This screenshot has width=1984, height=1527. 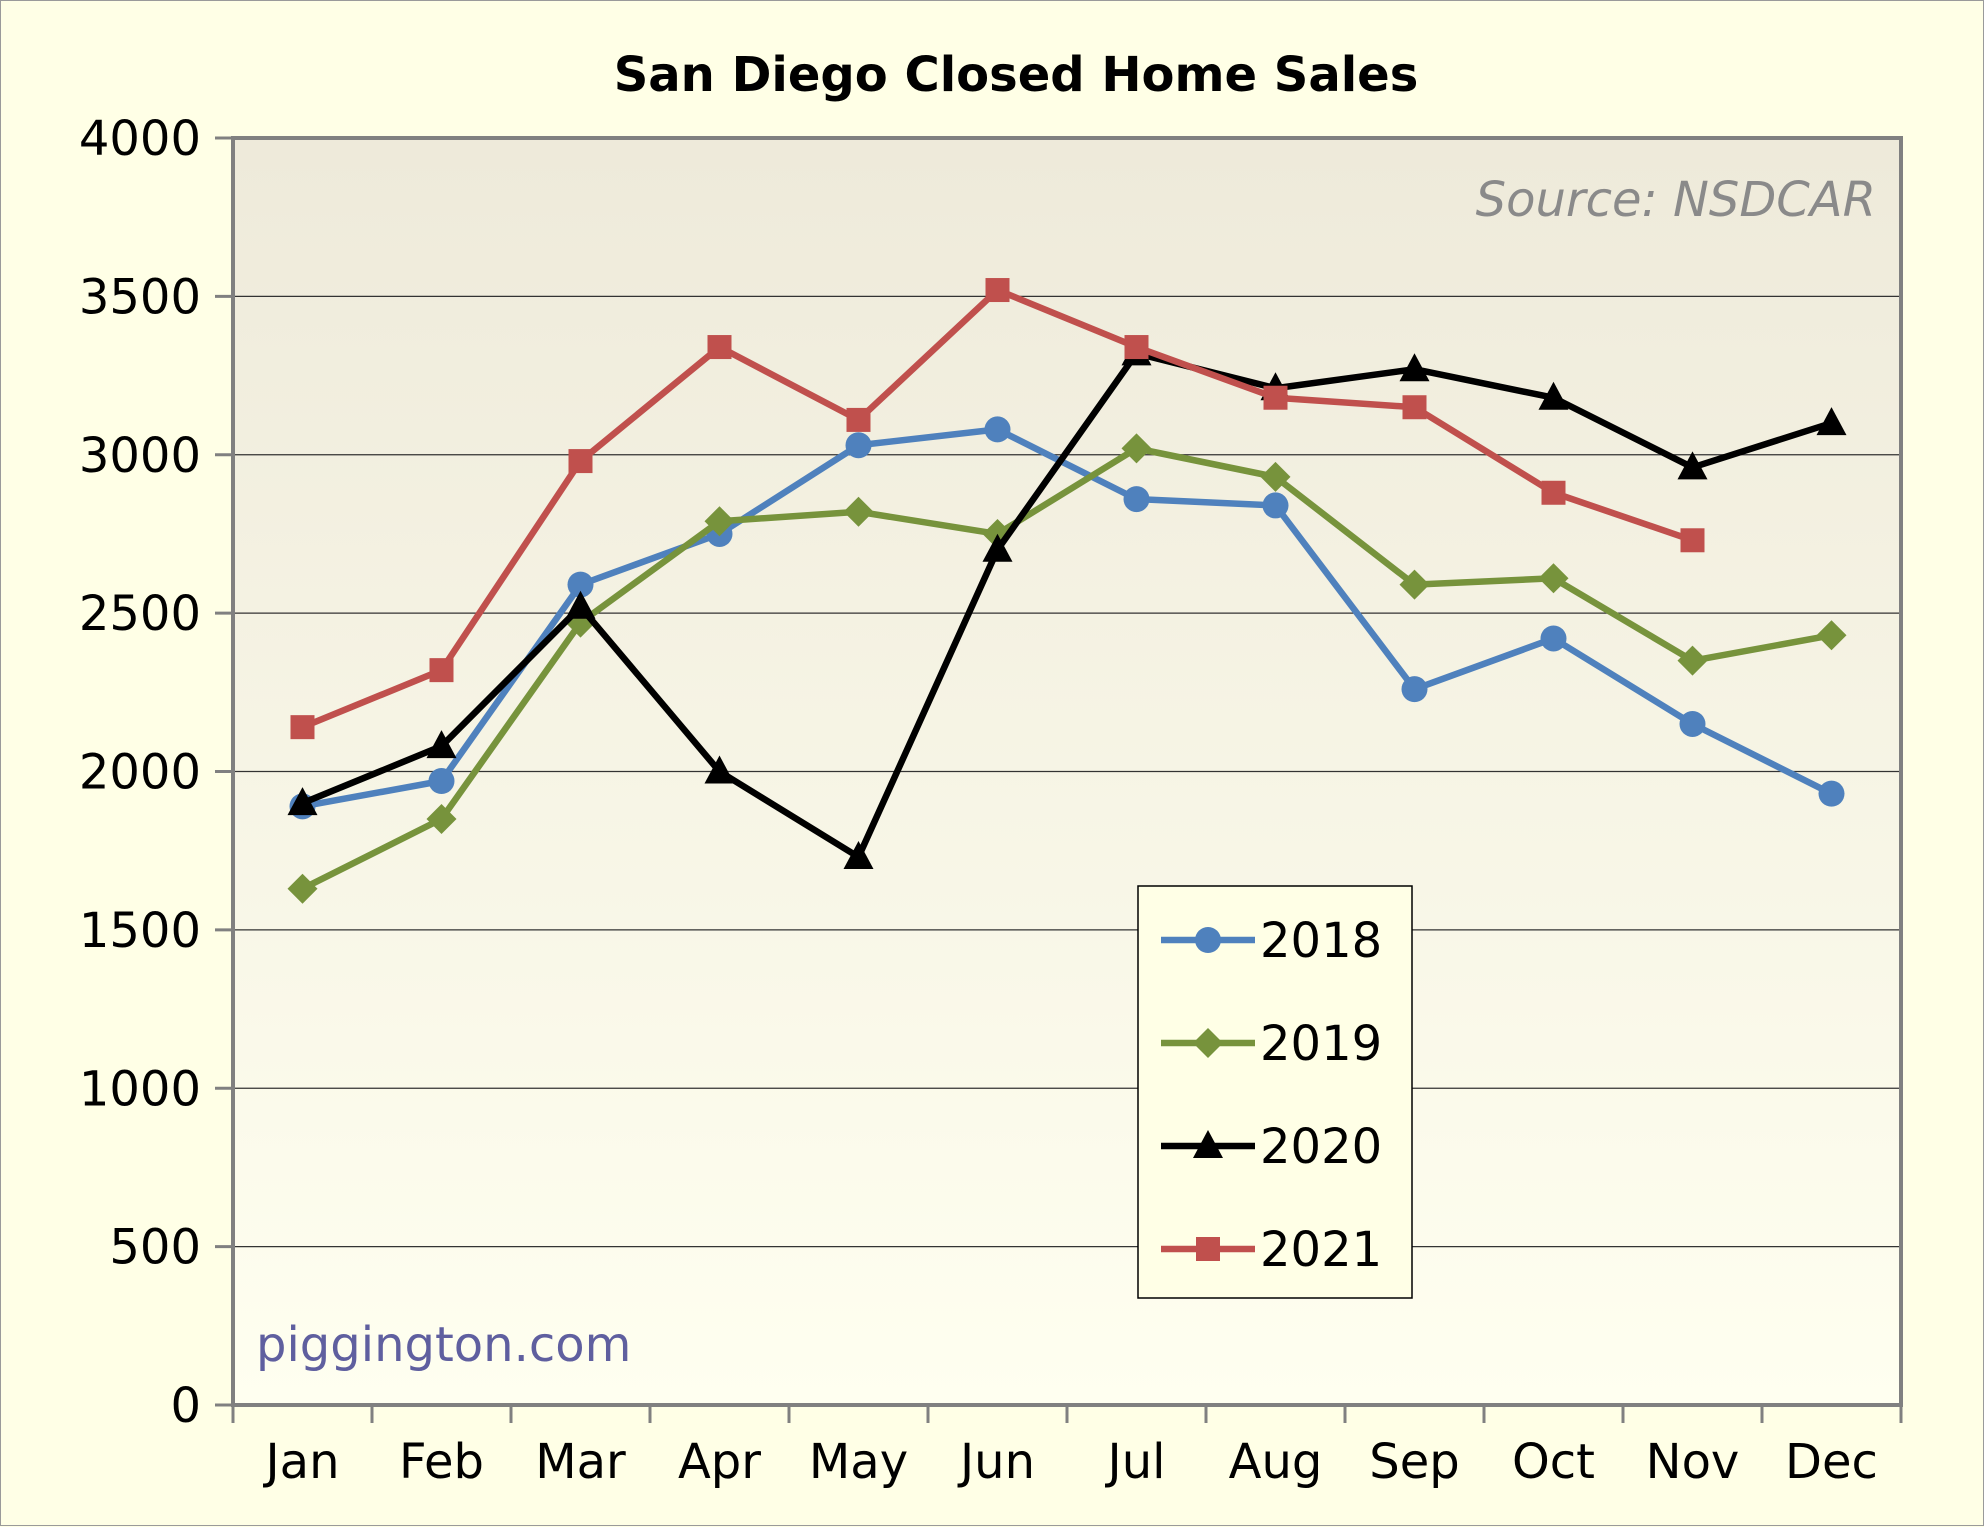 What do you see at coordinates (443, 1345) in the screenshot?
I see `watermark-annotation: piggington.com` at bounding box center [443, 1345].